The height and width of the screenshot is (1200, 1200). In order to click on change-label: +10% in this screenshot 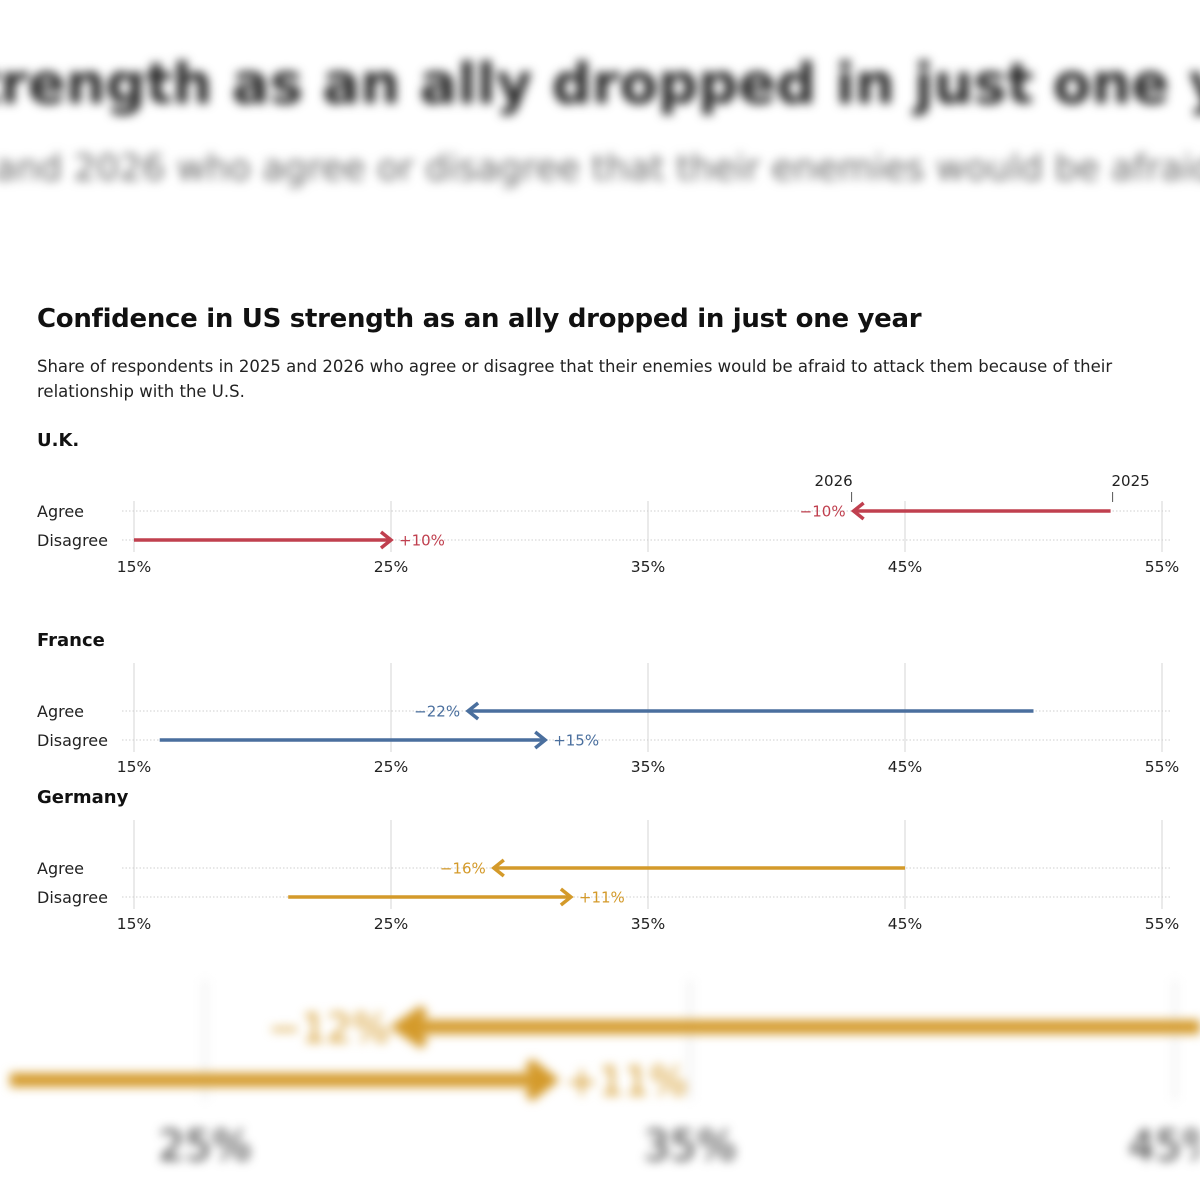, I will do `click(422, 541)`.